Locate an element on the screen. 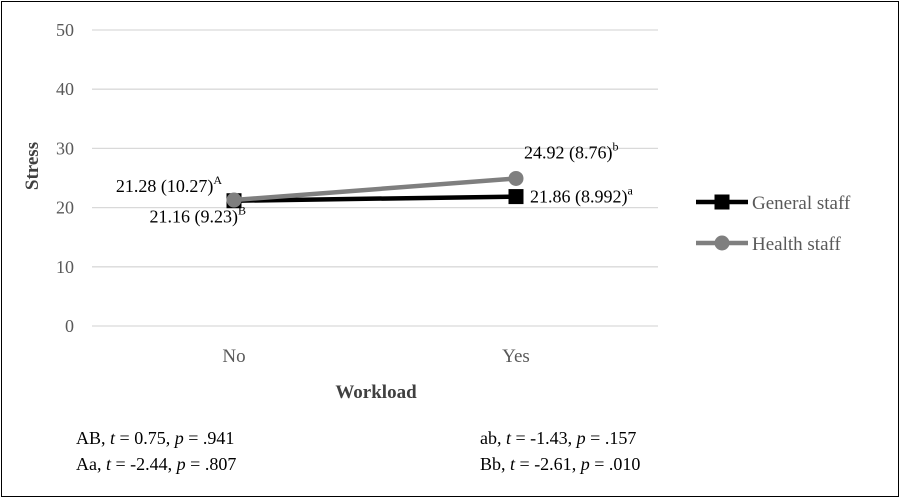 Image resolution: width=900 pixels, height=498 pixels. x-tick-label: No is located at coordinates (233, 356).